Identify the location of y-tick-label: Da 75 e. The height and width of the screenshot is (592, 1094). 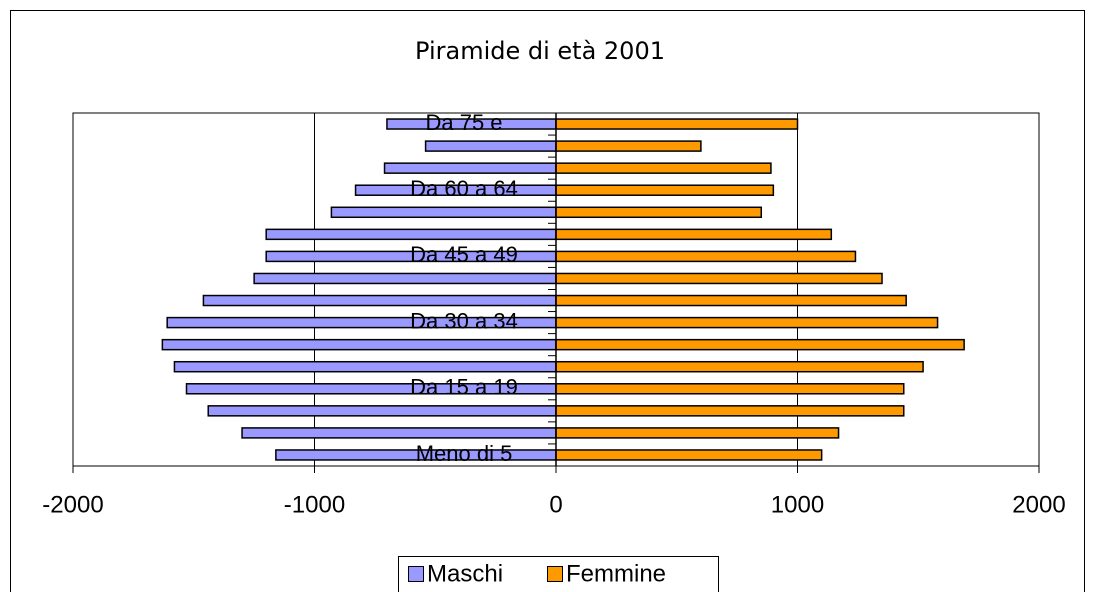
(463, 122).